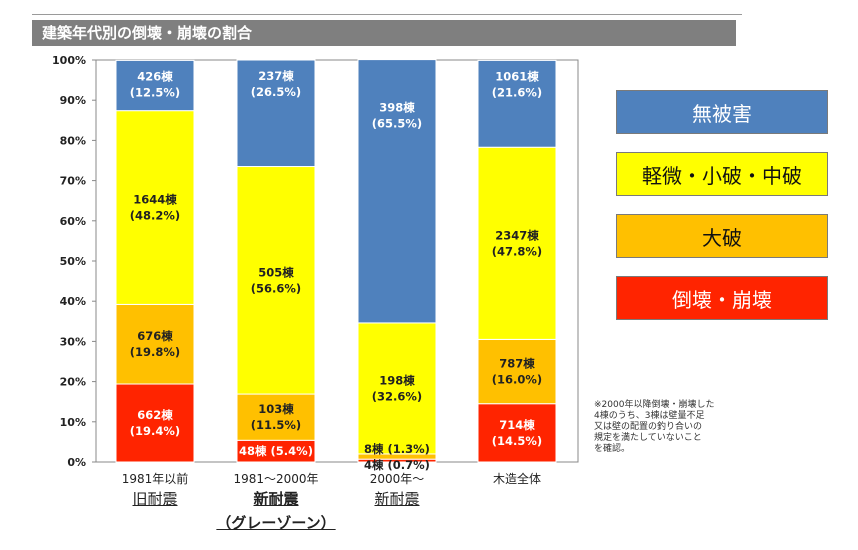 The image size is (858, 550). Describe the element at coordinates (155, 499) in the screenshot. I see `category-sublabel: 旧耐震` at that location.